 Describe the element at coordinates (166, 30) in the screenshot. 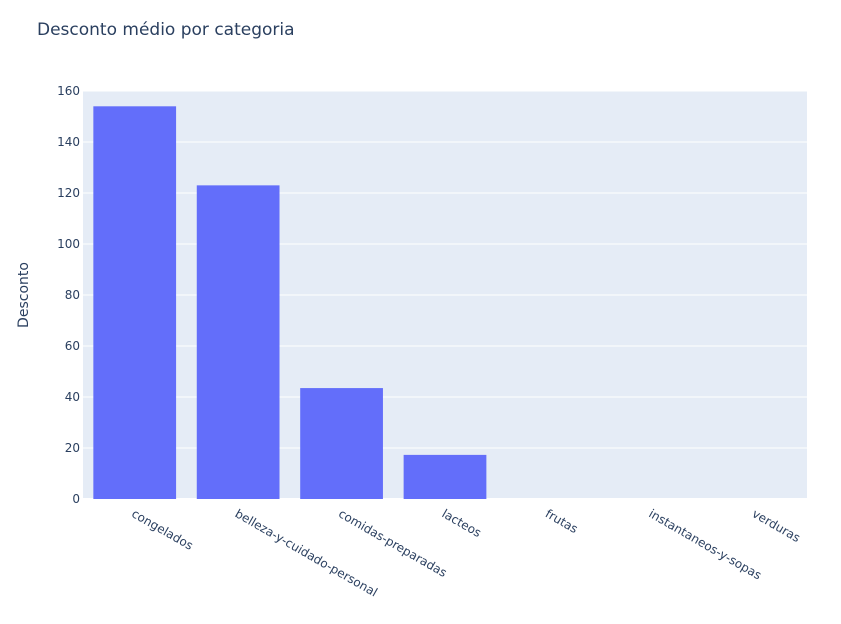

I see `chart-title: Desconto médio por categoria` at that location.